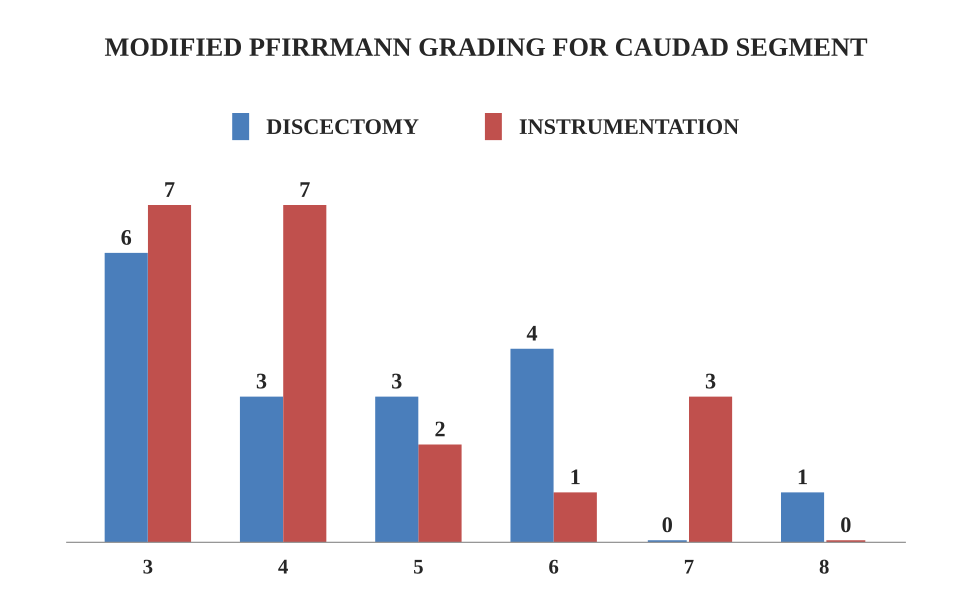 This screenshot has height=596, width=953. Describe the element at coordinates (553, 567) in the screenshot. I see `x-tick-label: 6` at that location.